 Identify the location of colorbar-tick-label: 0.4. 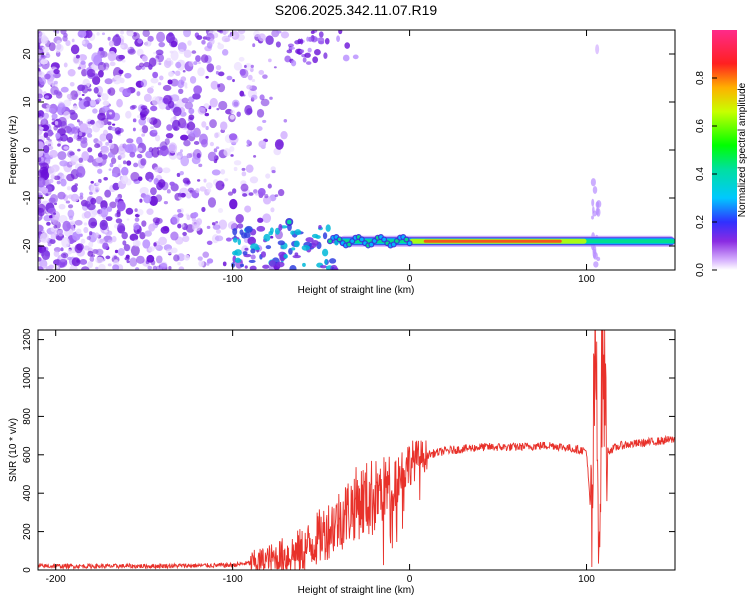
(700, 174).